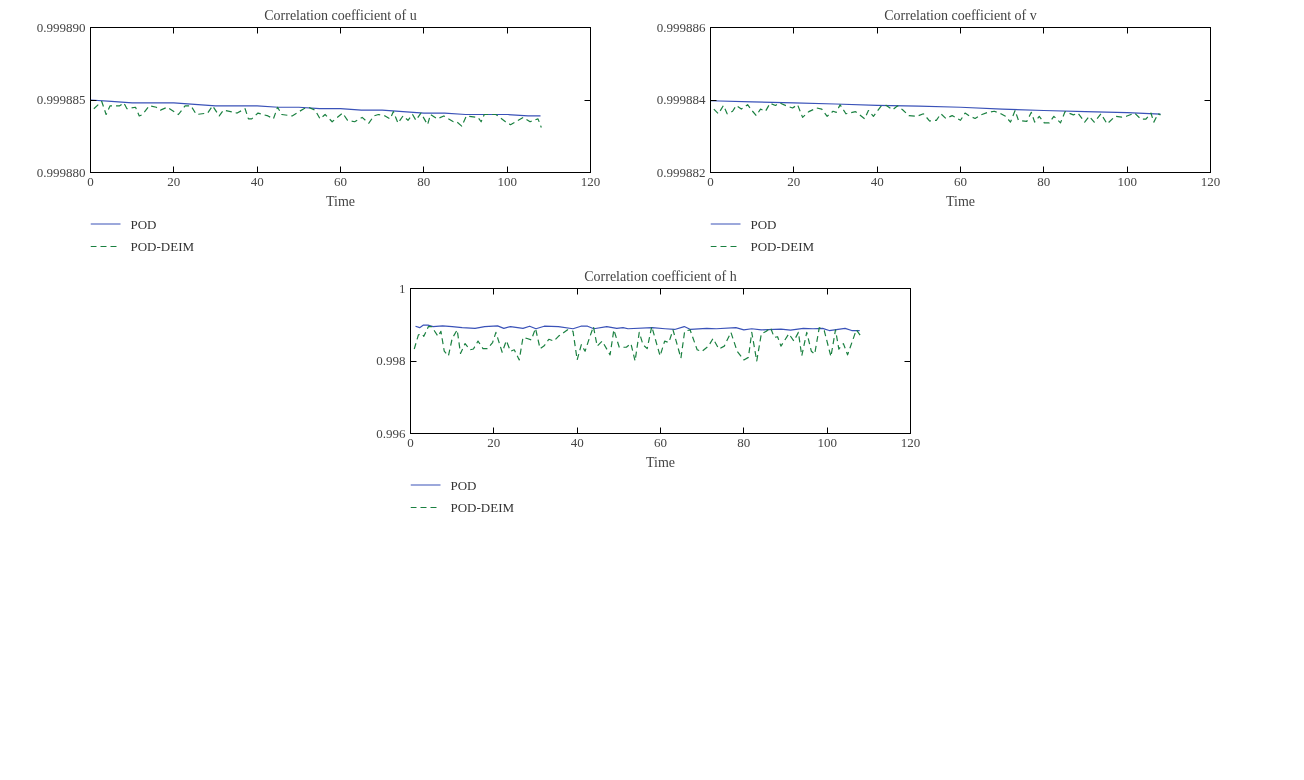 The height and width of the screenshot is (780, 1304). I want to click on y-tick-label: 0.998, so click(391, 360).